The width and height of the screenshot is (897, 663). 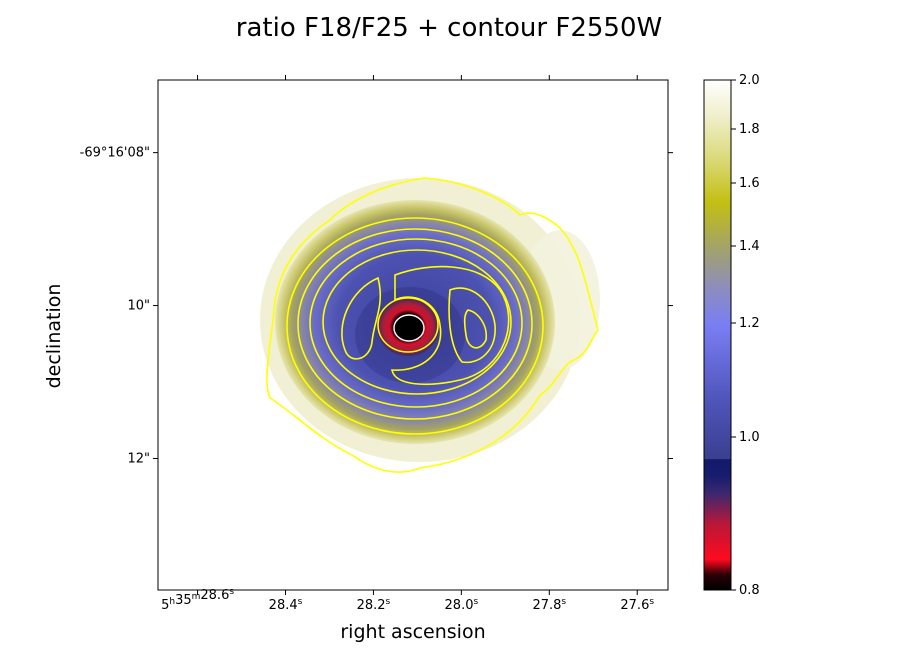 What do you see at coordinates (749, 437) in the screenshot?
I see `colorbar-tick-label: 1.0` at bounding box center [749, 437].